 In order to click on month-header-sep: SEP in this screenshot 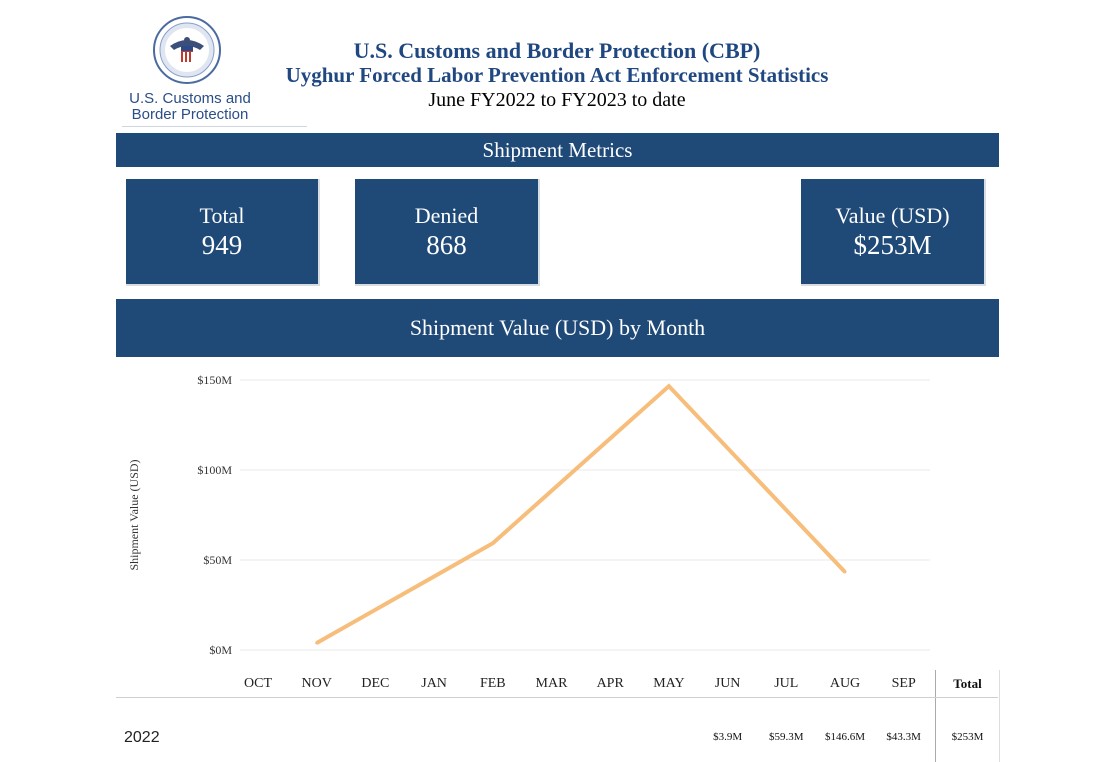, I will do `click(903, 683)`.